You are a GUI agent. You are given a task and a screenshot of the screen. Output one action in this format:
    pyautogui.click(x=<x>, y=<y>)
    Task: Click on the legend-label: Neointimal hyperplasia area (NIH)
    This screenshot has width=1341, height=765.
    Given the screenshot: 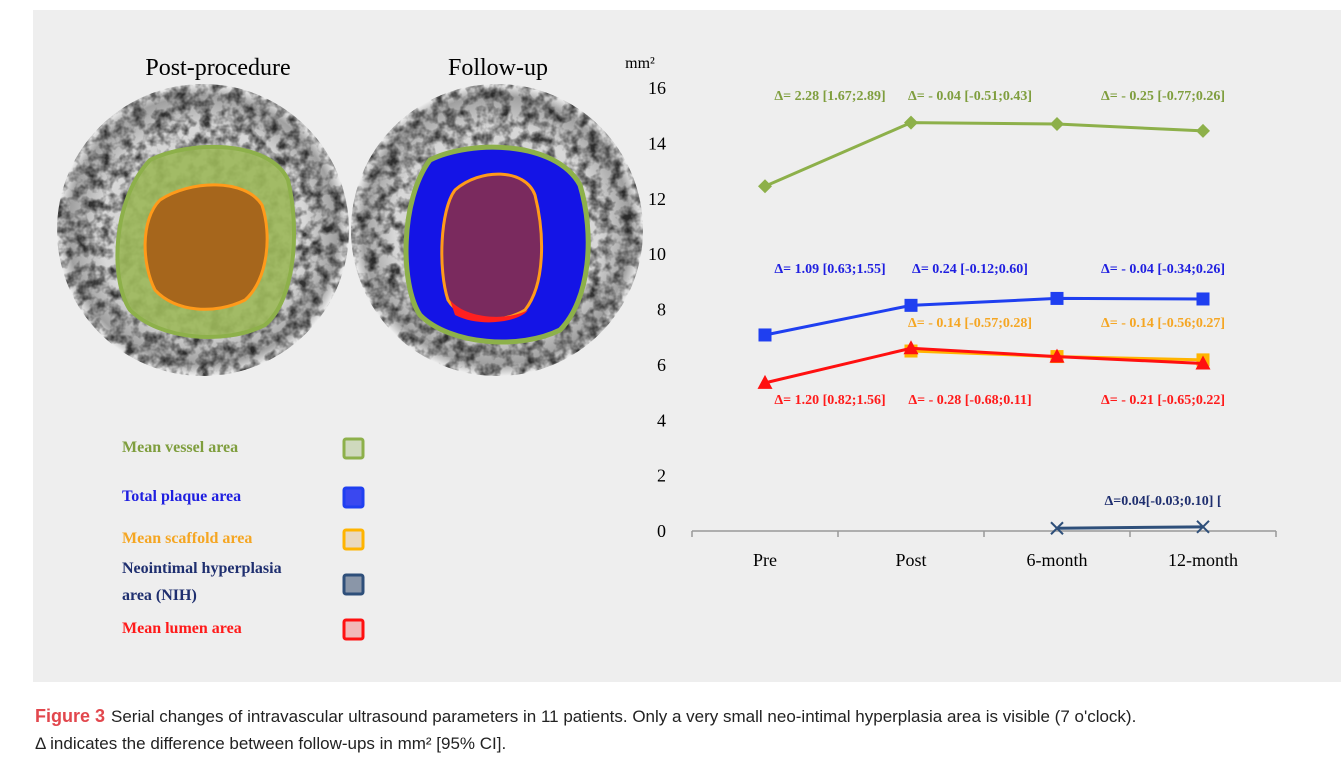 What is the action you would take?
    pyautogui.click(x=202, y=582)
    